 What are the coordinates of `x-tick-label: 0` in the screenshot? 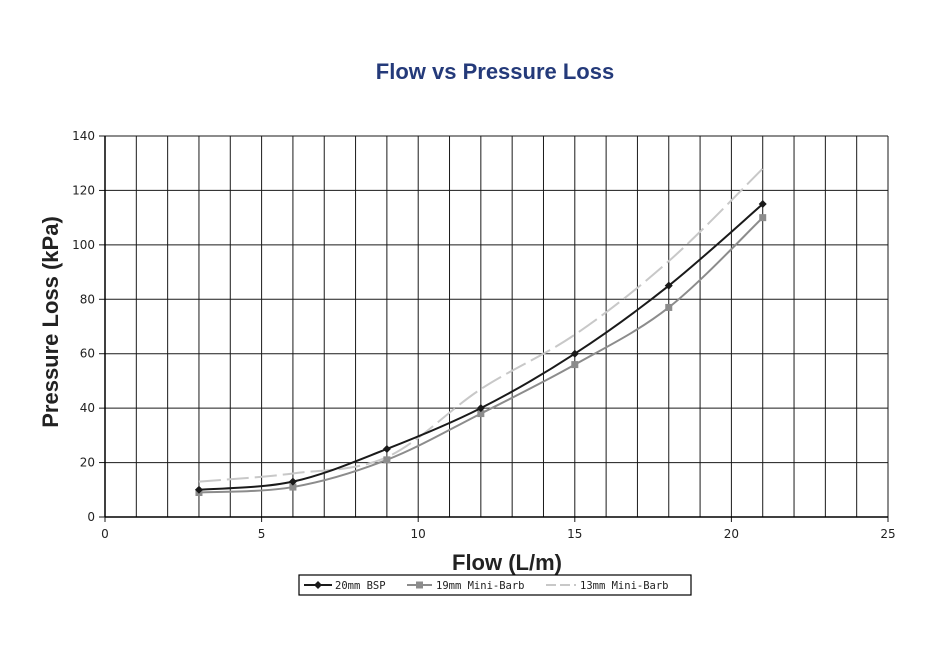 It's located at (105, 534).